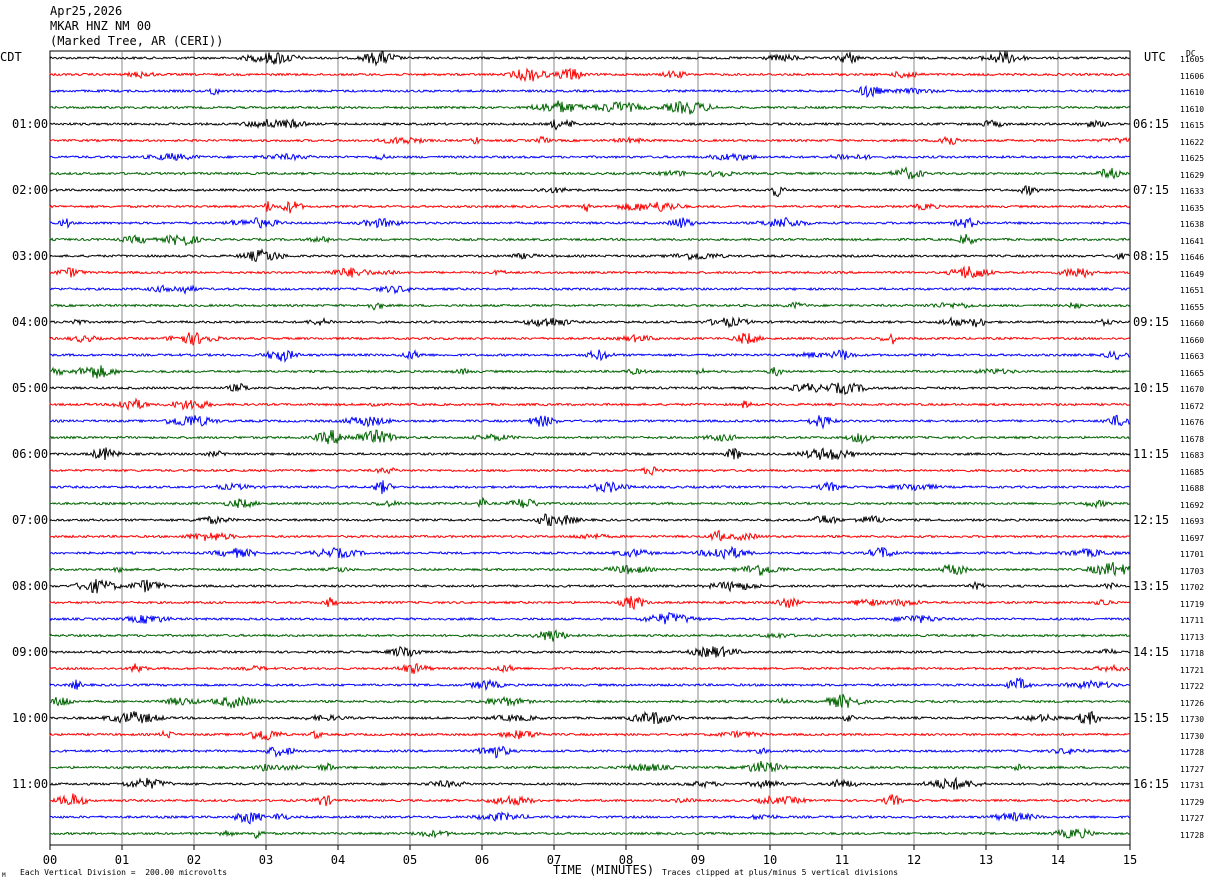  Describe the element at coordinates (770, 860) in the screenshot. I see `x-tick-label: 10` at that location.